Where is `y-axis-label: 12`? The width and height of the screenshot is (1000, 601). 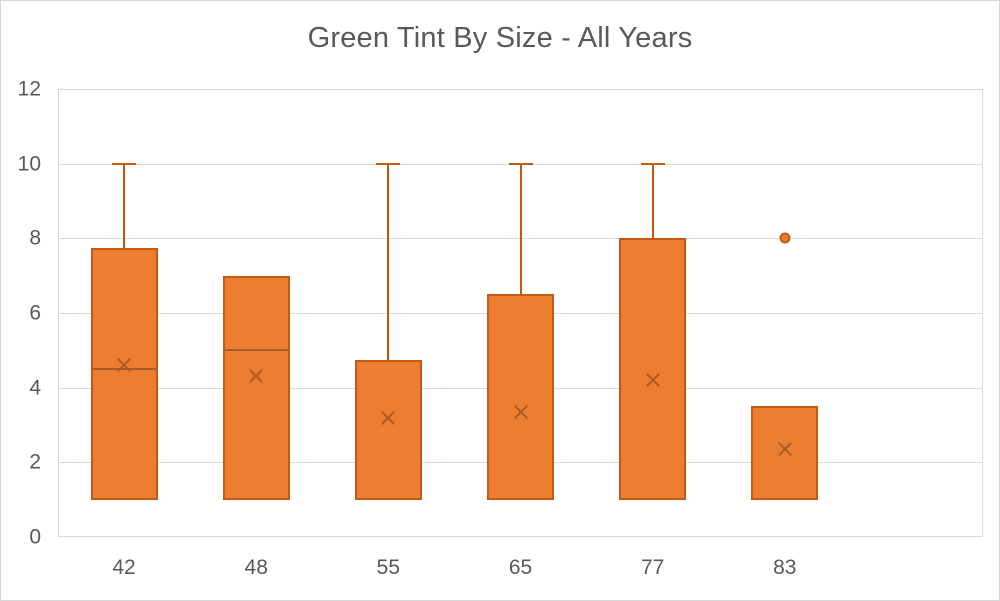 y-axis-label: 12 is located at coordinates (29, 89).